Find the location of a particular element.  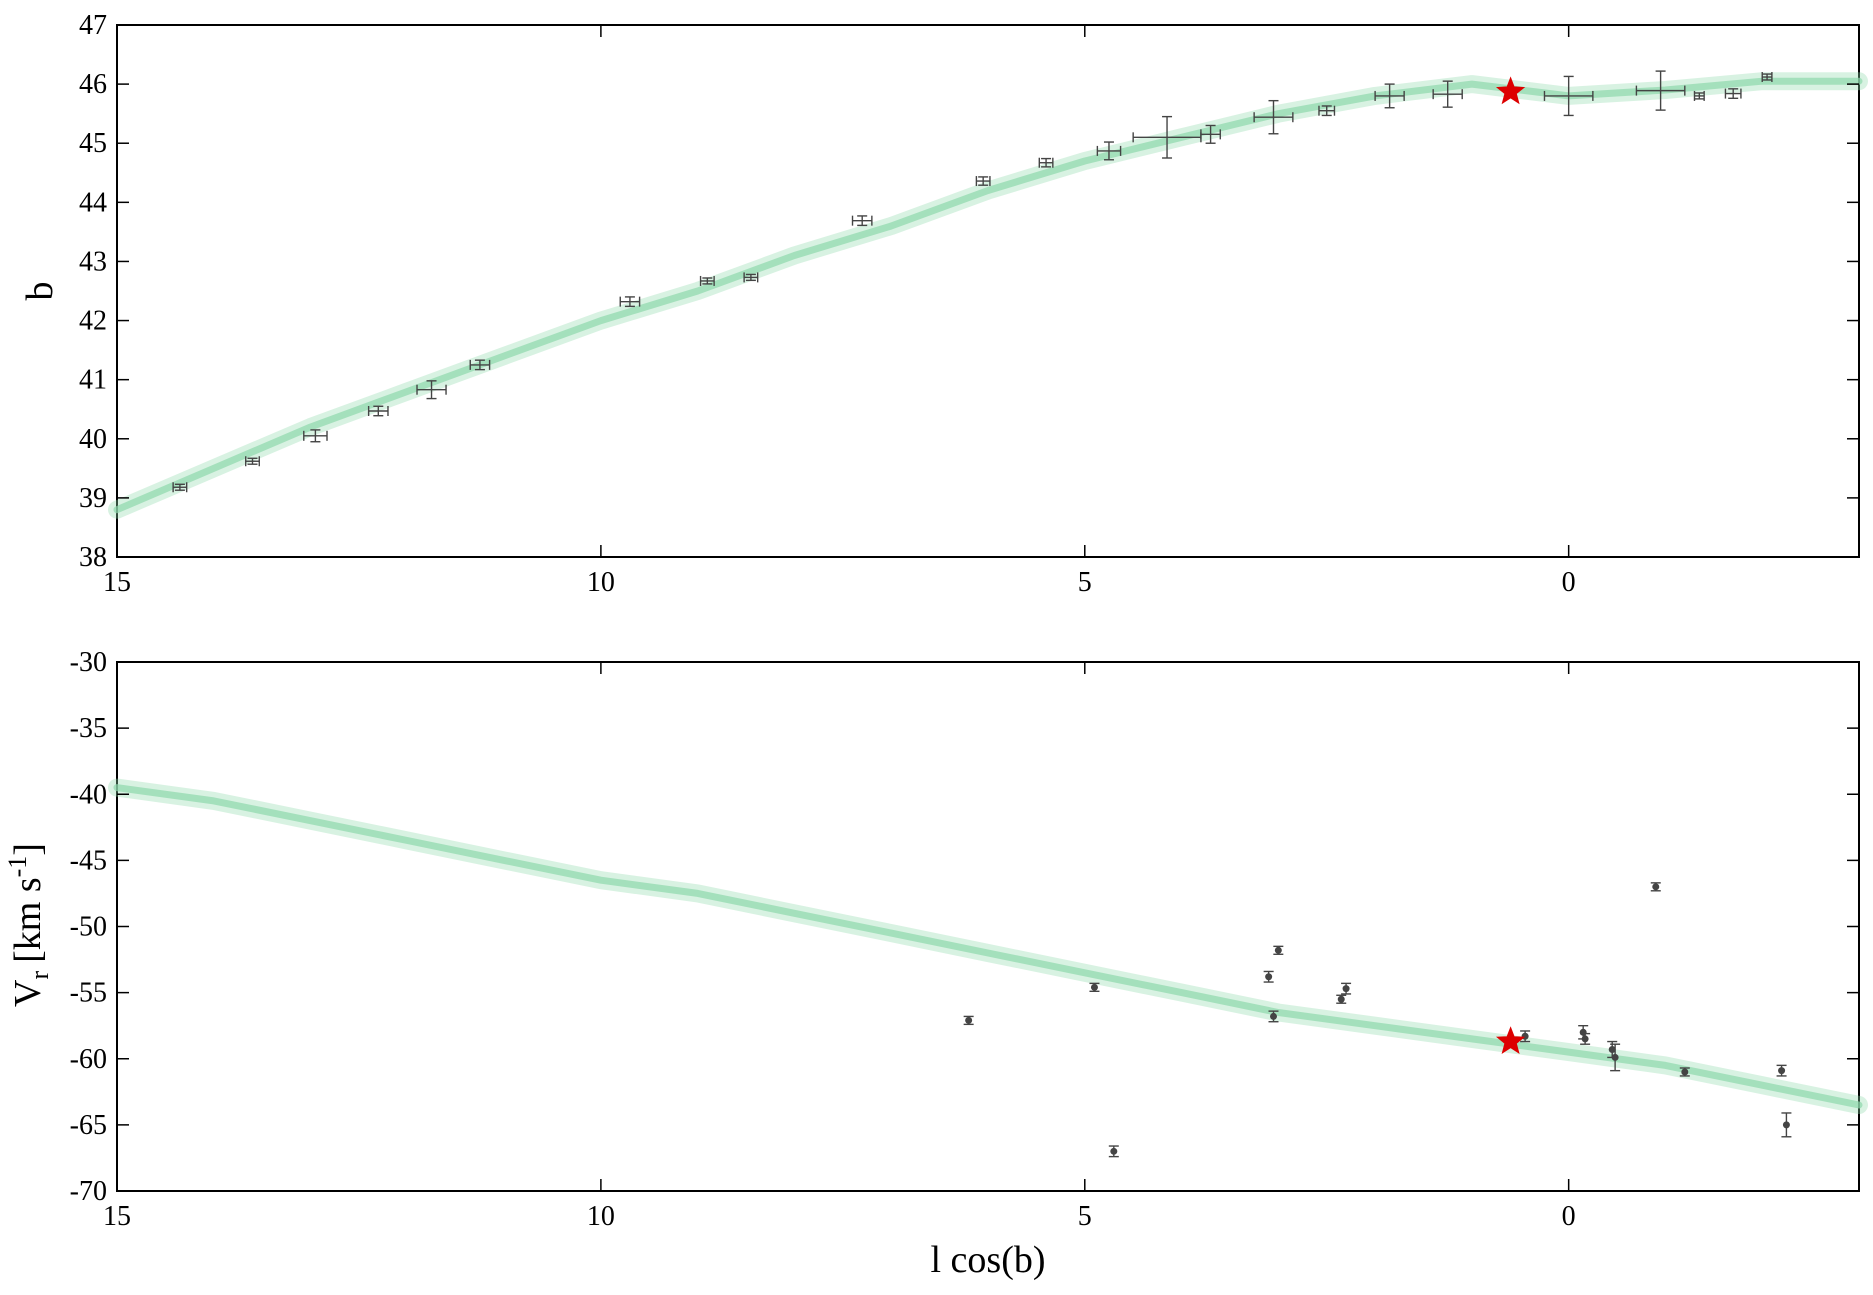

y-tick-label: 42 is located at coordinates (93, 321).